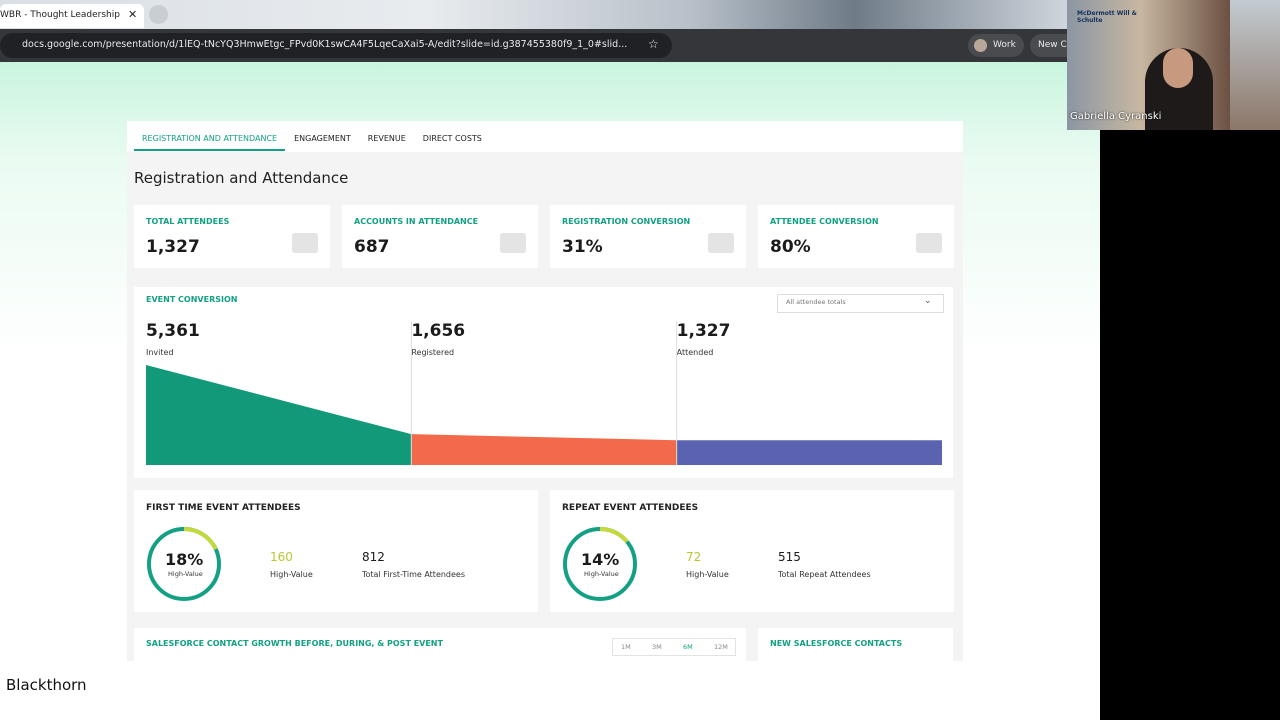  Describe the element at coordinates (241, 178) in the screenshot. I see `heading: Registration and Attendance` at that location.